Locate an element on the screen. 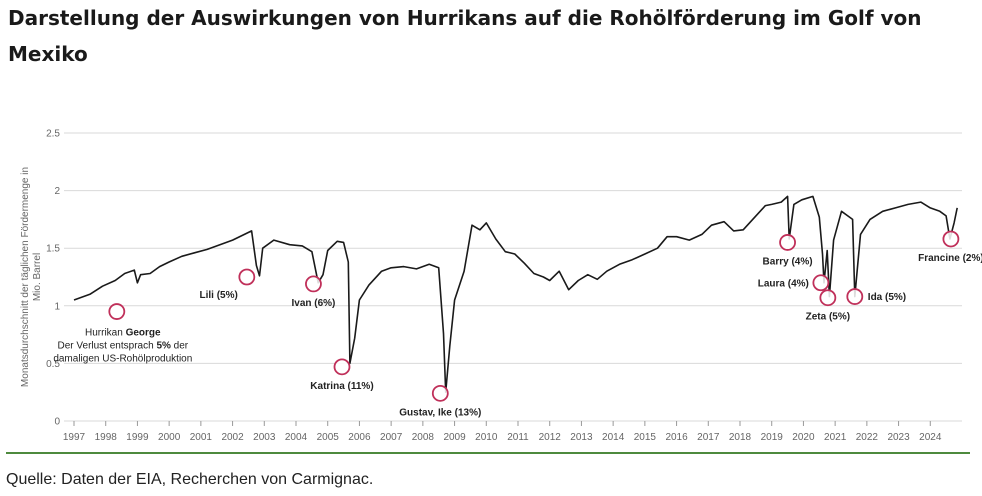 The height and width of the screenshot is (496, 982). x-tick-label: 2011 is located at coordinates (518, 437).